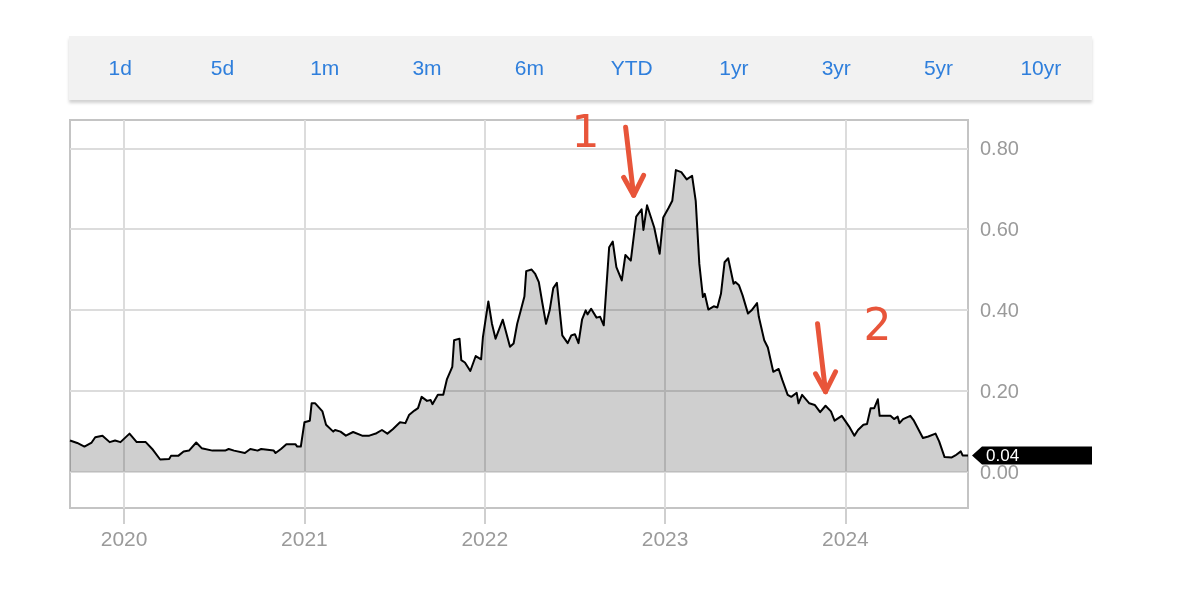 This screenshot has width=1179, height=605. Describe the element at coordinates (999, 390) in the screenshot. I see `y-tick-label: 0.20` at that location.